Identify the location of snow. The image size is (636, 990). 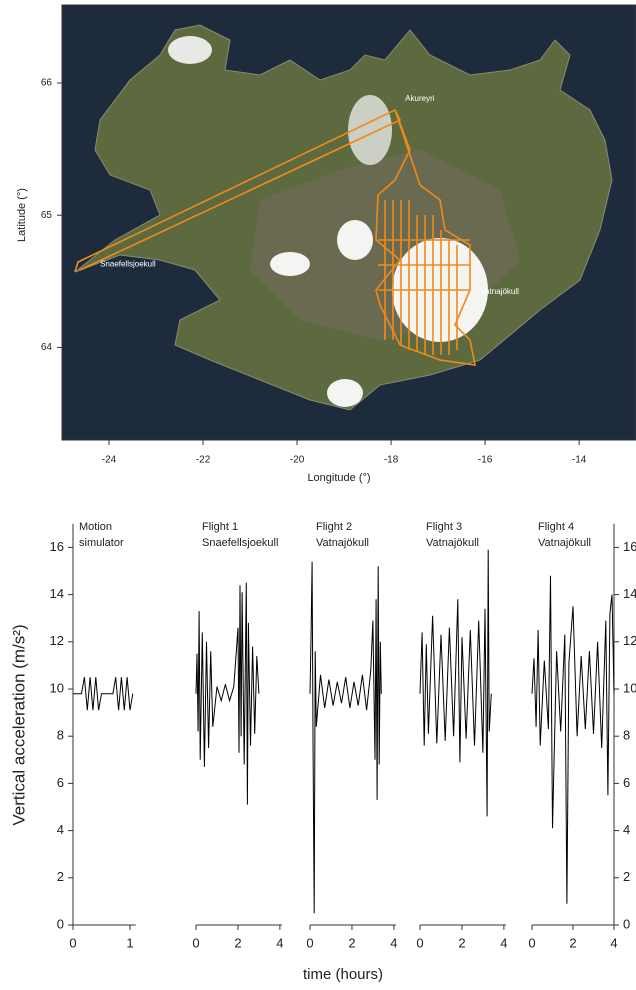
(370, 130).